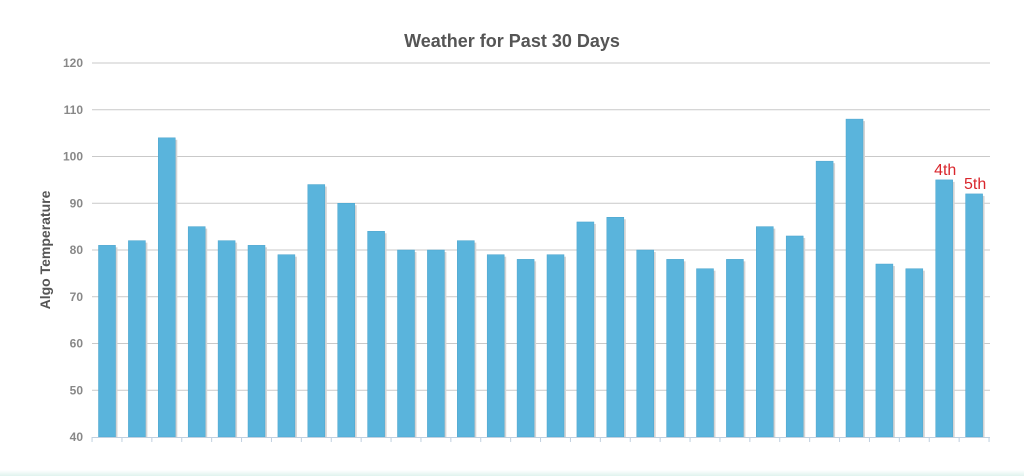 The image size is (1024, 476). I want to click on y-tick-label: 90, so click(77, 203).